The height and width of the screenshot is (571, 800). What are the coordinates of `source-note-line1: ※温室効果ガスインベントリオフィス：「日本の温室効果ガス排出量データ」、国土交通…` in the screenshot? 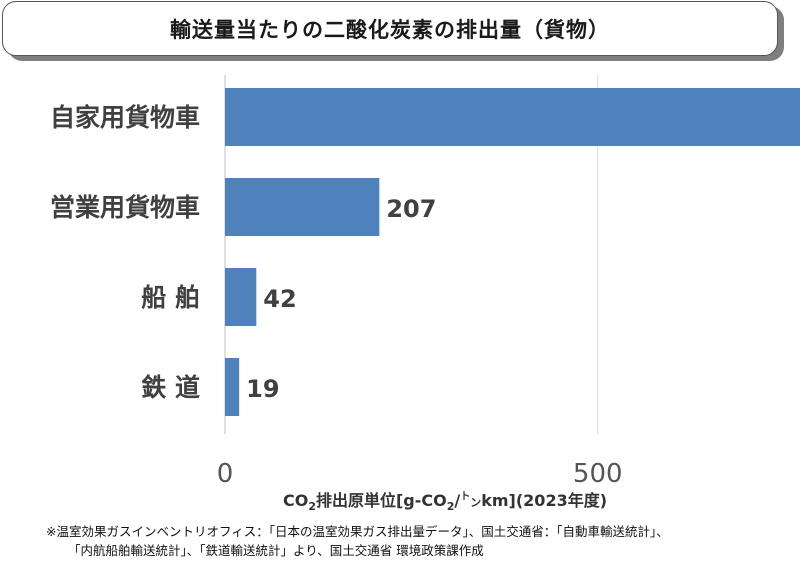 It's located at (357, 531).